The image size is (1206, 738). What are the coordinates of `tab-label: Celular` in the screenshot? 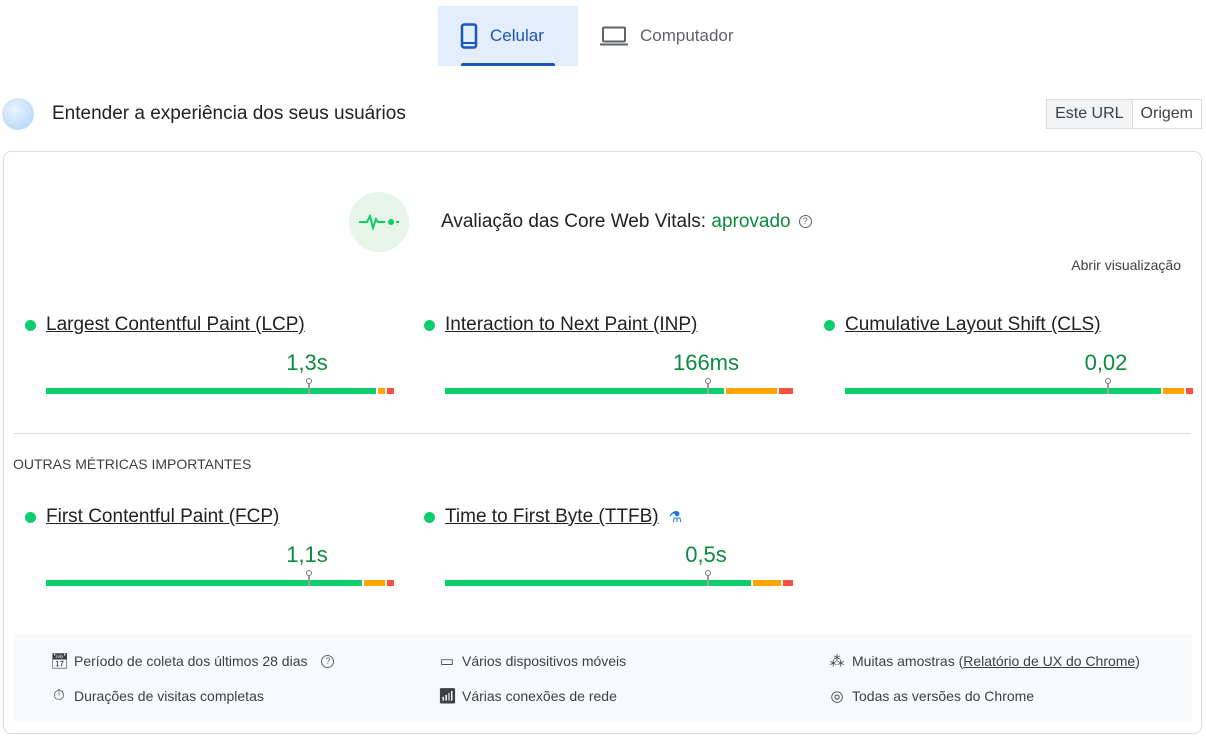 It's located at (517, 35).